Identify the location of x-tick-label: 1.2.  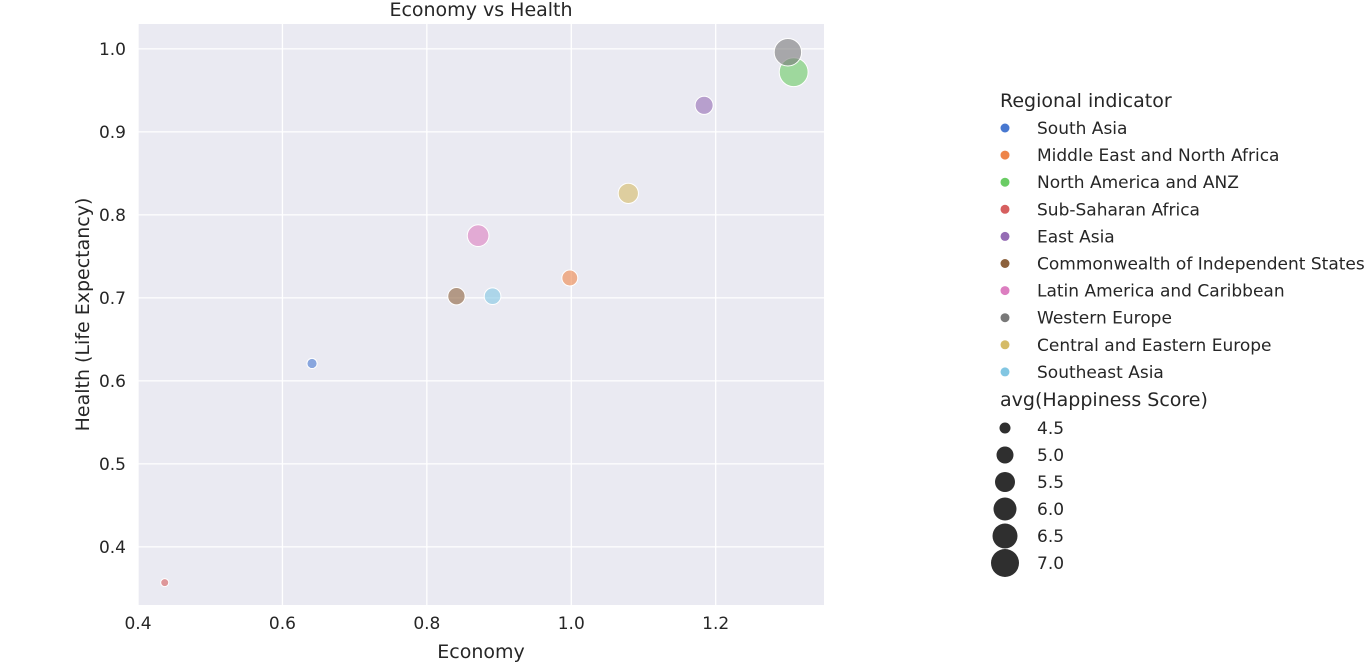
(715, 624).